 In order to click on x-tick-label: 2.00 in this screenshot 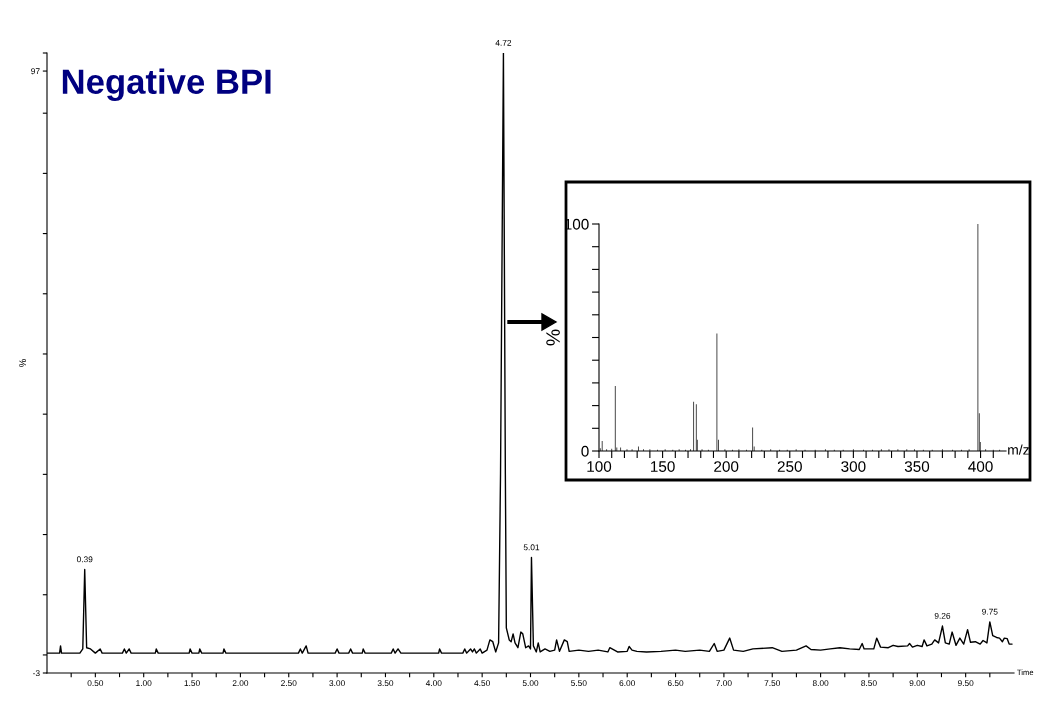, I will do `click(240, 683)`.